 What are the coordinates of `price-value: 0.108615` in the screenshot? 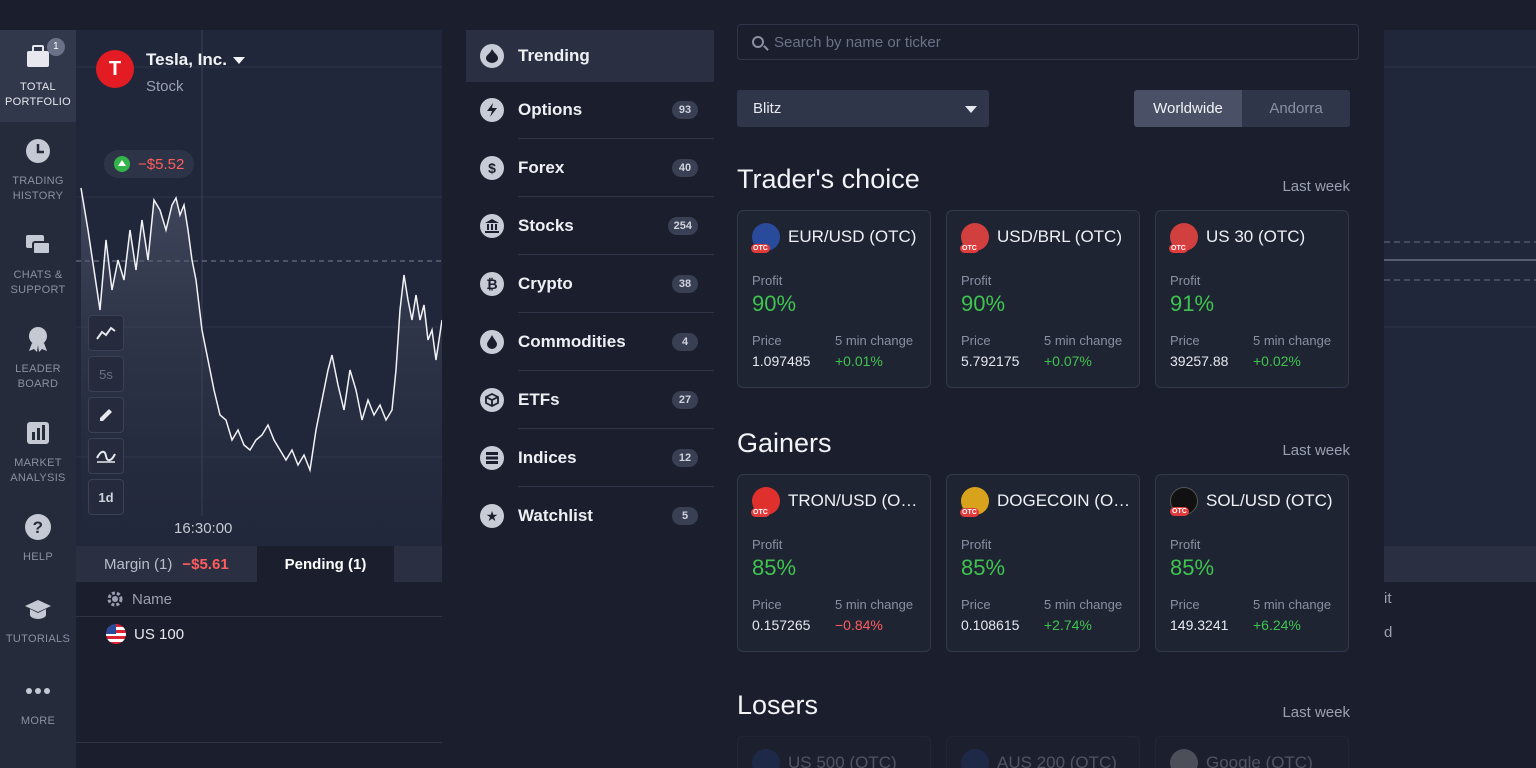 It's located at (990, 625).